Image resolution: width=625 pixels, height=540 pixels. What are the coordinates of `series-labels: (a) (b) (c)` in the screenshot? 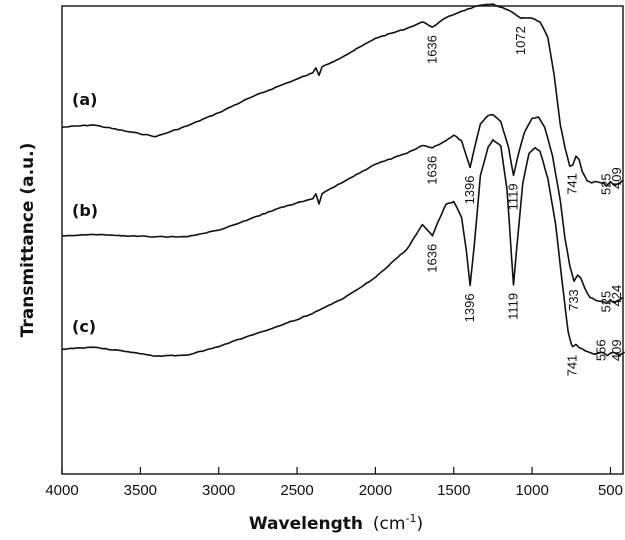 It's located at (85, 213).